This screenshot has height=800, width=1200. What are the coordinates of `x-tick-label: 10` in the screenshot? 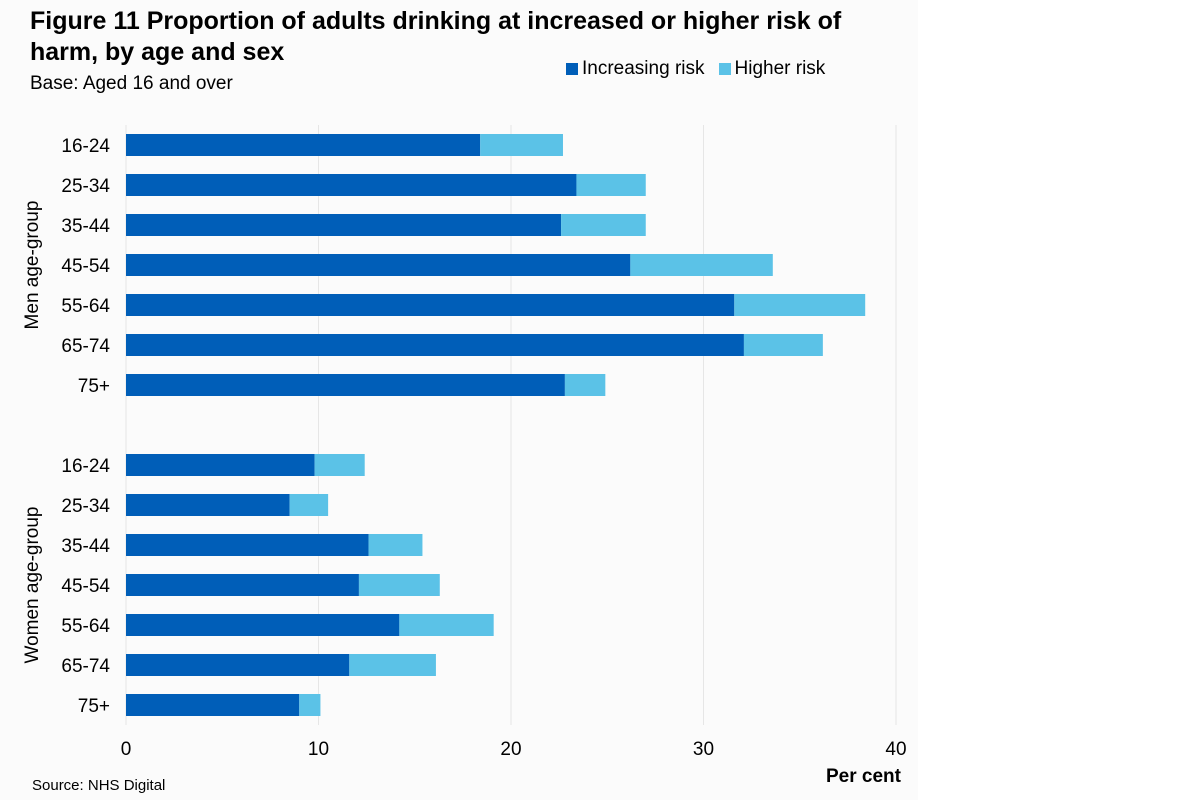 It's located at (318, 749).